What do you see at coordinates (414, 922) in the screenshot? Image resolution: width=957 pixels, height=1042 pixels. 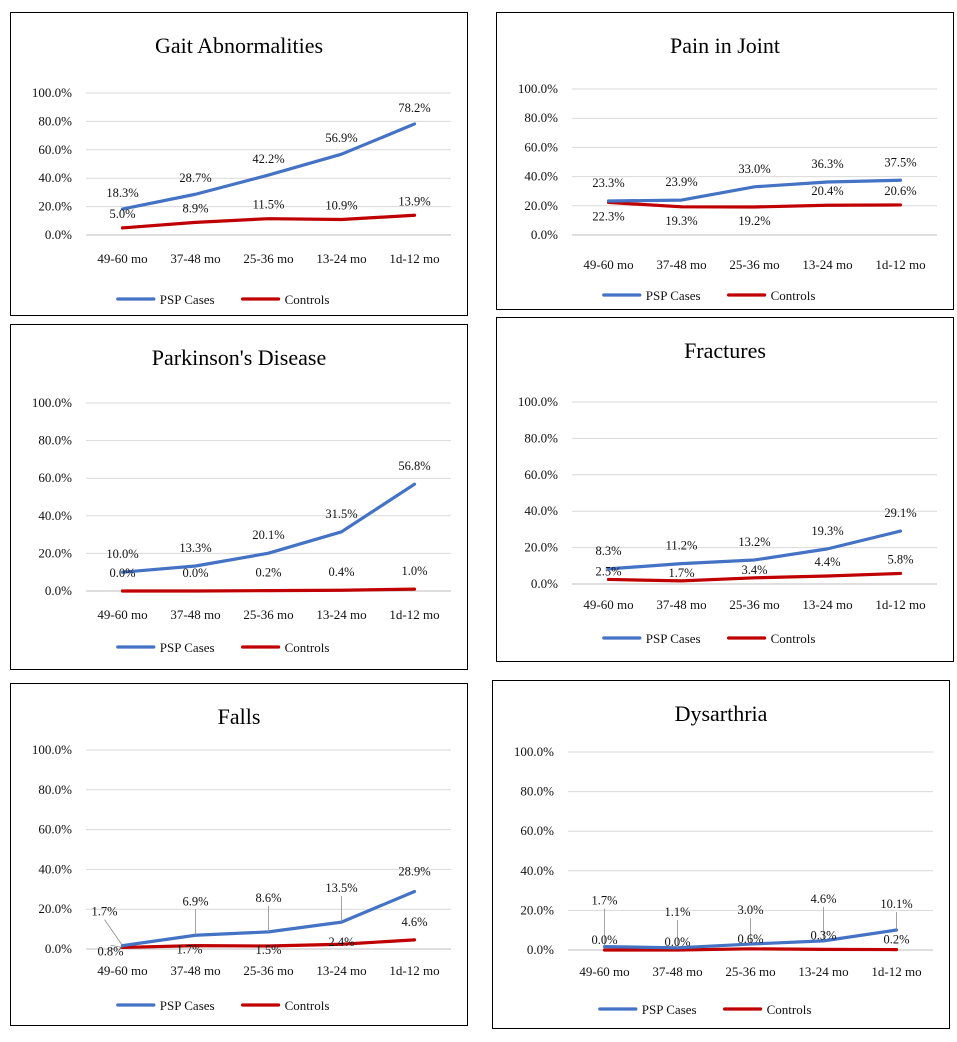 I see `data-label-controls: 4.6%` at bounding box center [414, 922].